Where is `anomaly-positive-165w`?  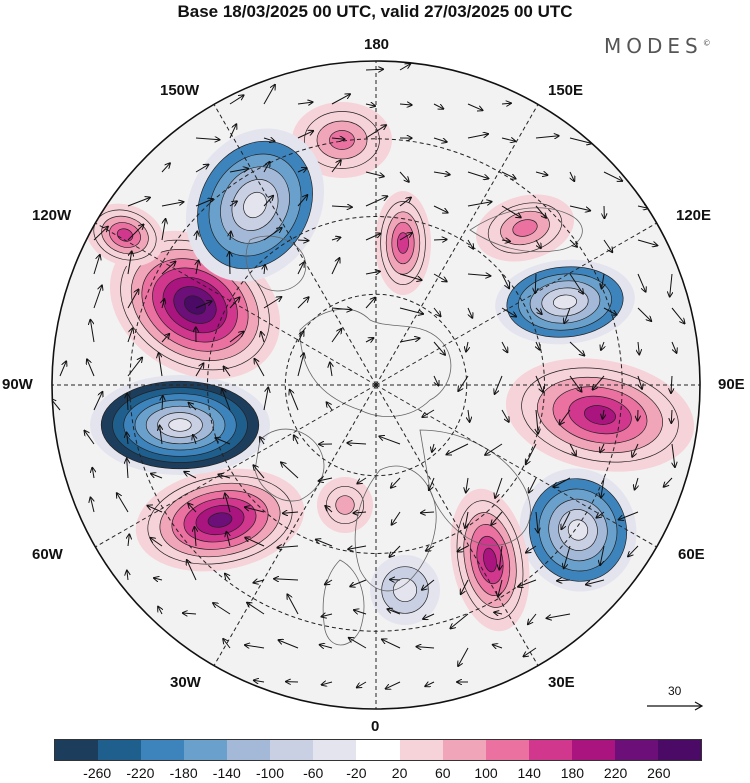 anomaly-positive-165w is located at coordinates (125, 235).